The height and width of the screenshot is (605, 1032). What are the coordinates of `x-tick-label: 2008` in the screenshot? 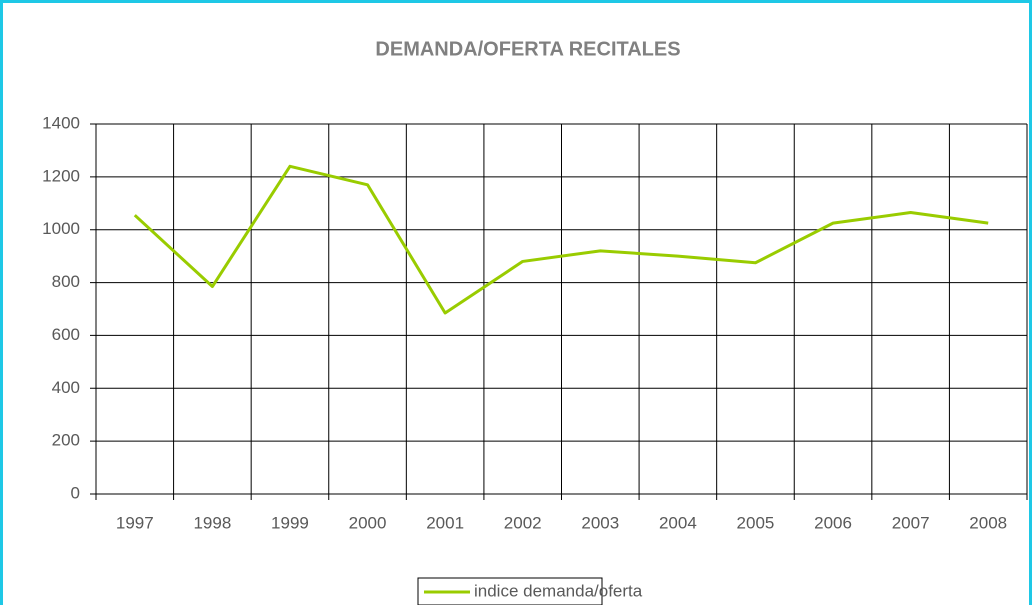 It's located at (988, 522).